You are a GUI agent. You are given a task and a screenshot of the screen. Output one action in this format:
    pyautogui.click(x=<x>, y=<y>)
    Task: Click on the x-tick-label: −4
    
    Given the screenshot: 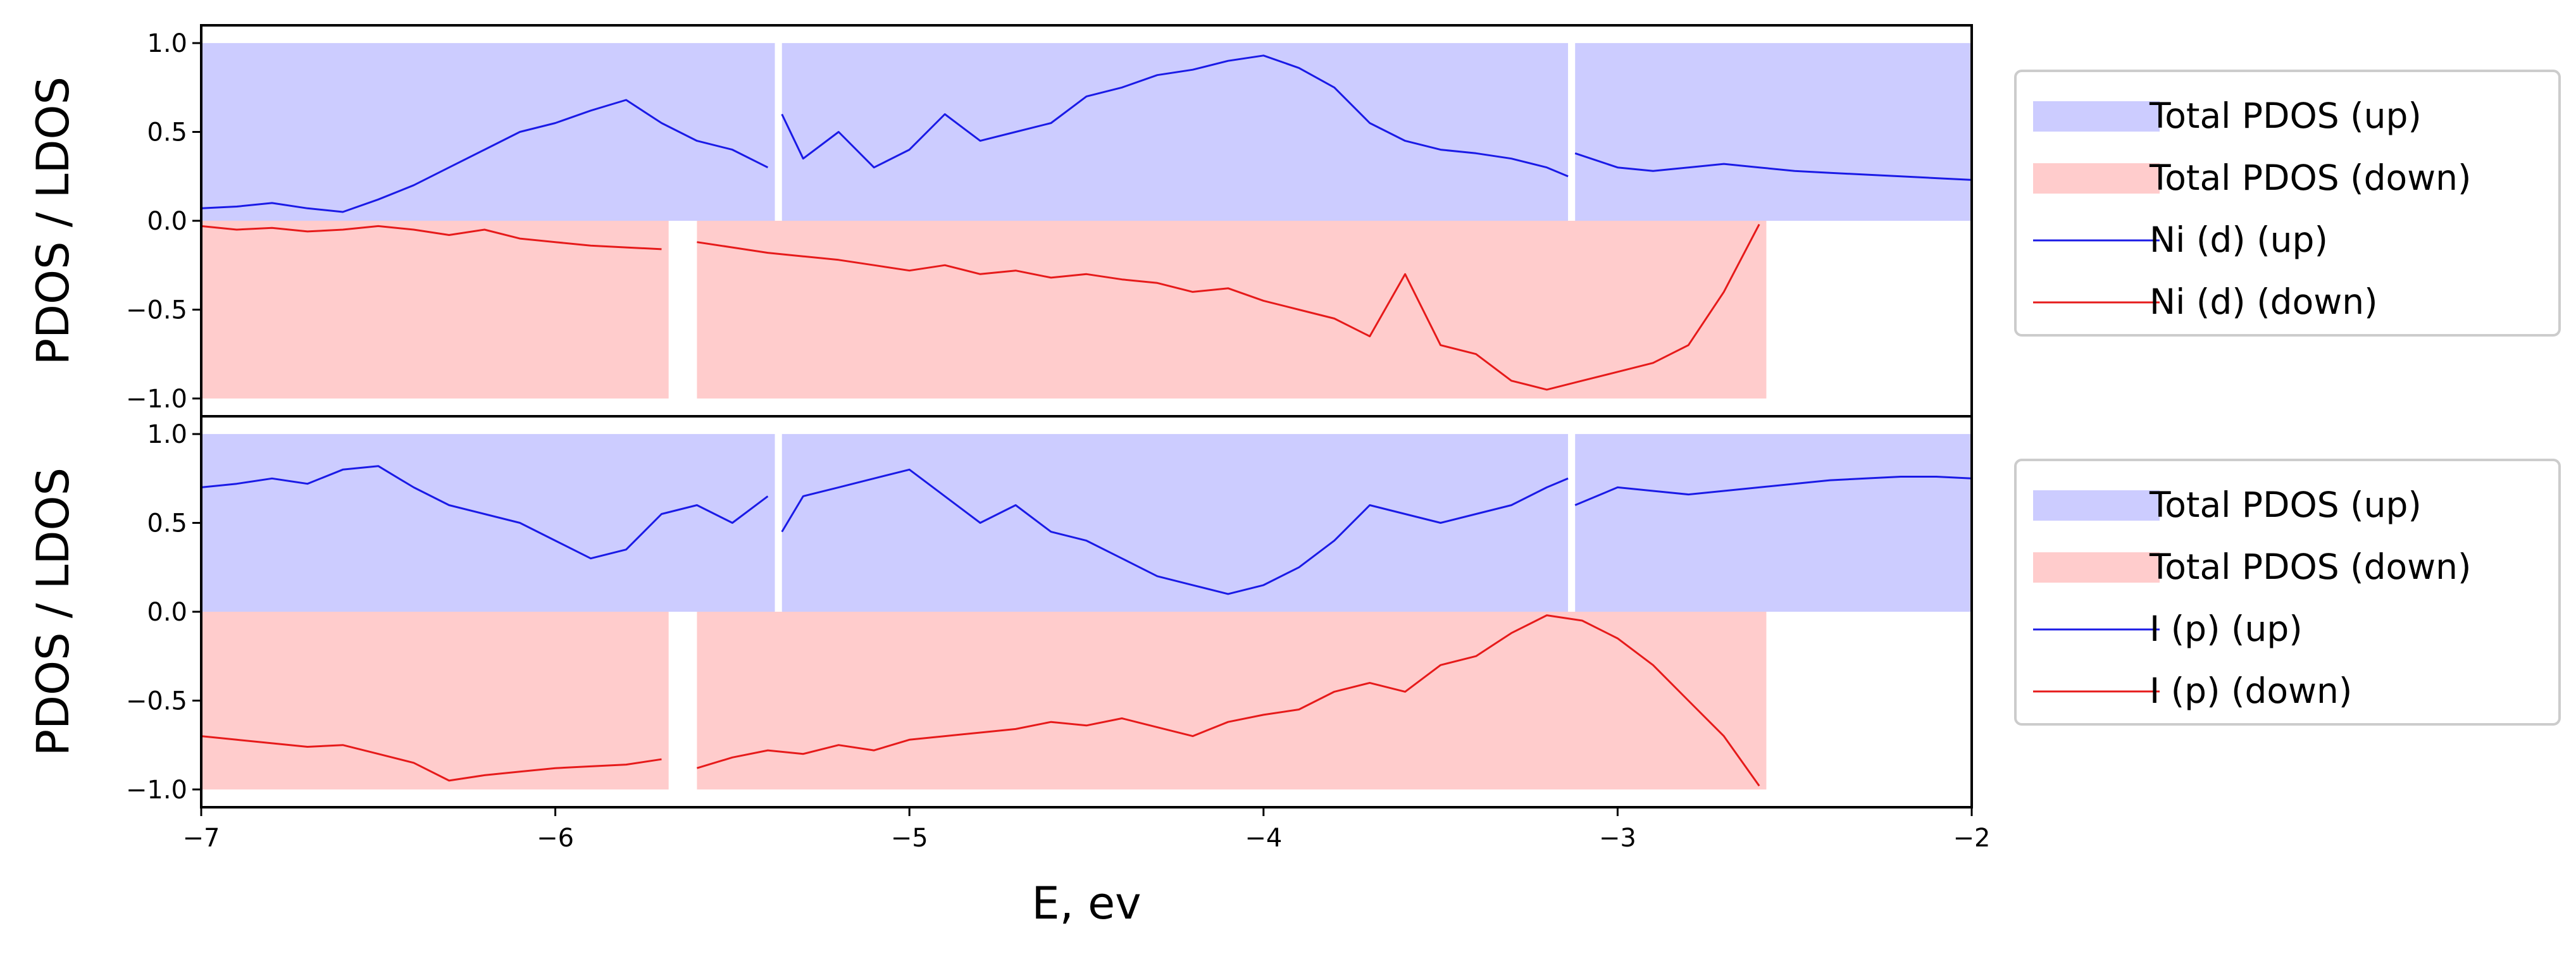 What is the action you would take?
    pyautogui.click(x=1263, y=838)
    